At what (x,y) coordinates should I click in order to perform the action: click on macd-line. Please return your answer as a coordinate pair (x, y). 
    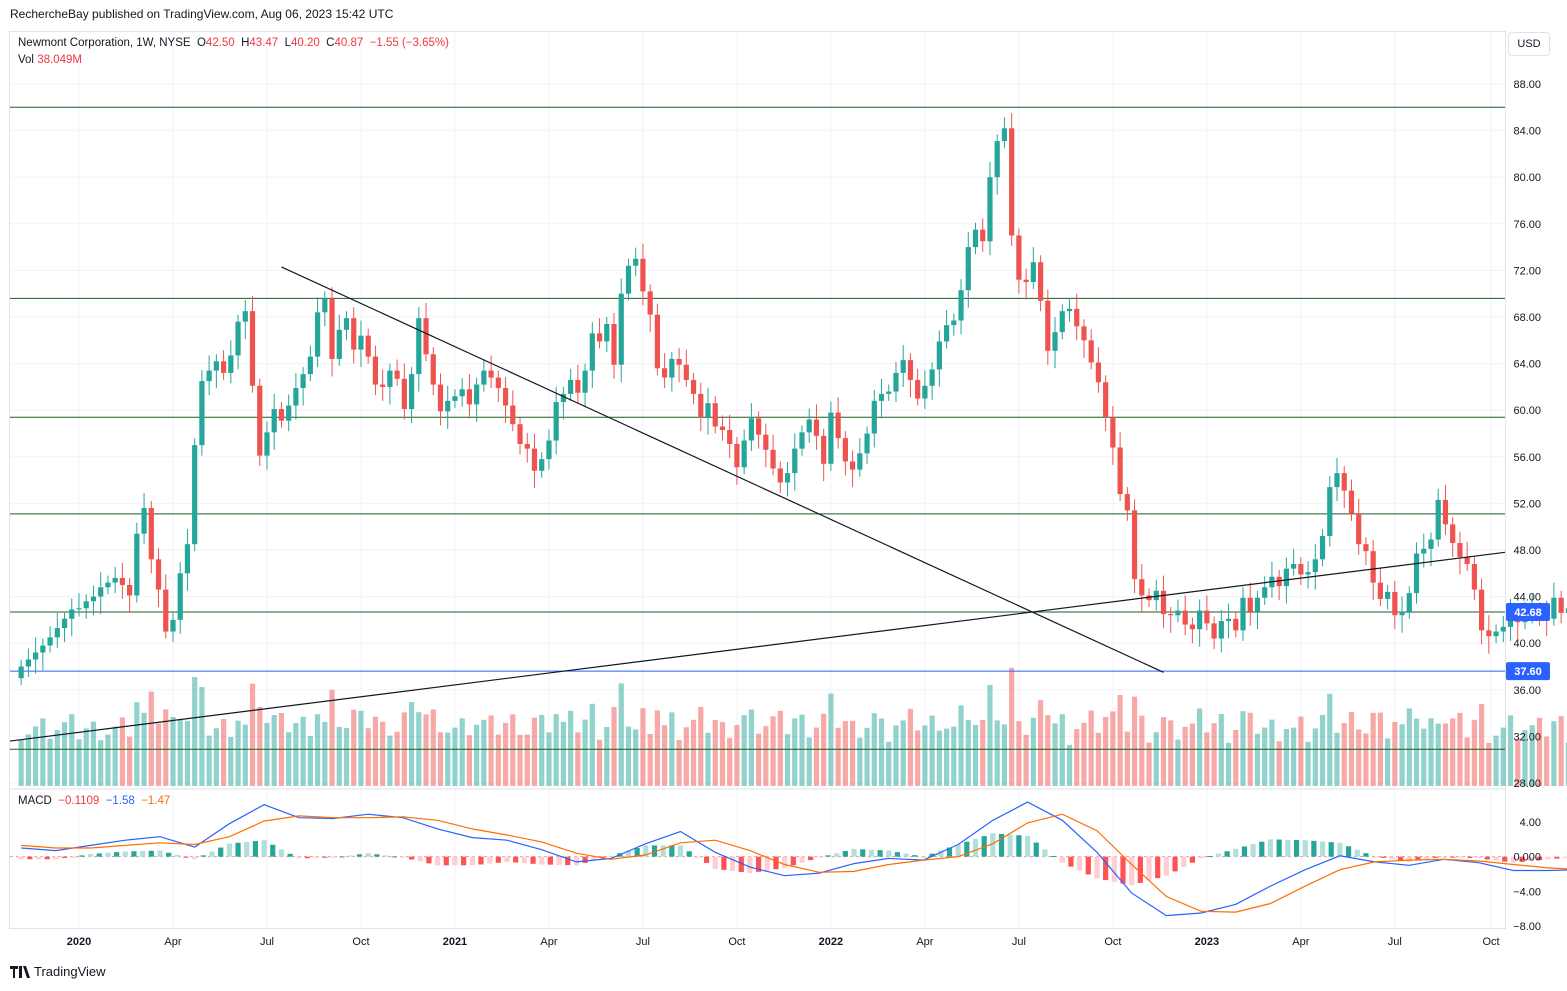
    Looking at the image, I should click on (794, 859).